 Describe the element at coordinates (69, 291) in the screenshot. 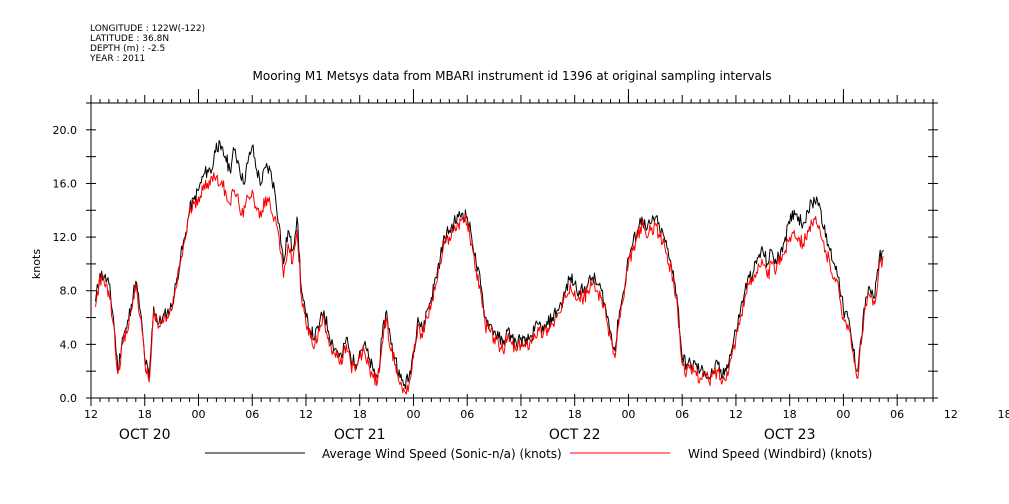

I see `y-tick-label: 8.0` at that location.